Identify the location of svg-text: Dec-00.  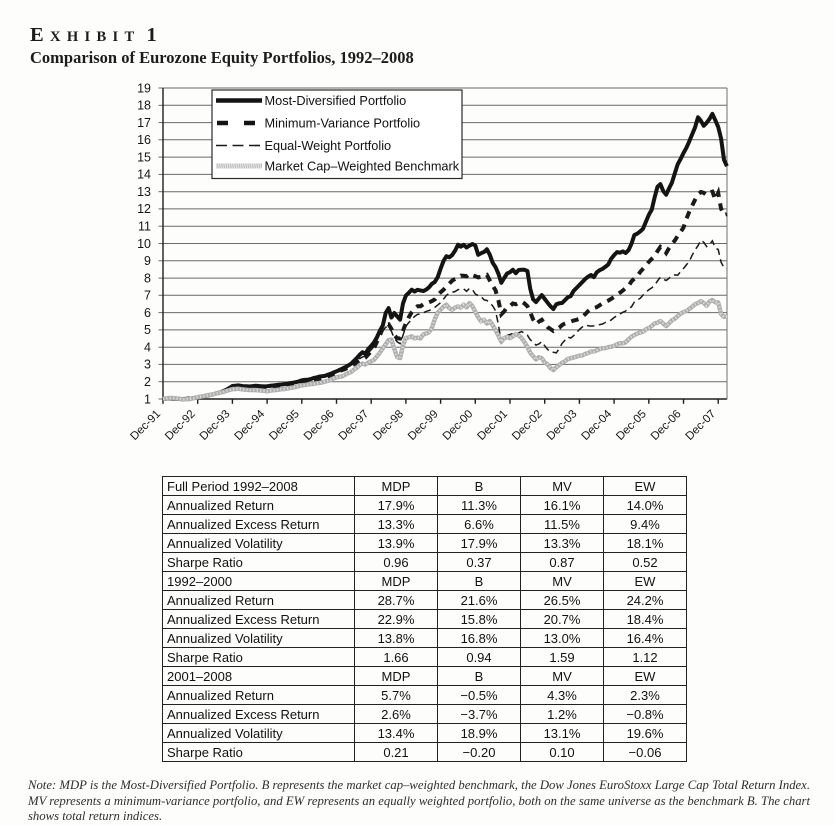
(458, 425).